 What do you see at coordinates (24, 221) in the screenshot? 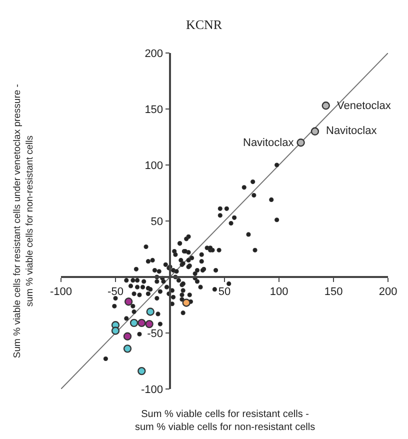
I see `y-axis-title: Sum % viable cells for resistant cells under venetoclax pressure - sum % viable cells for non-resistant cells` at bounding box center [24, 221].